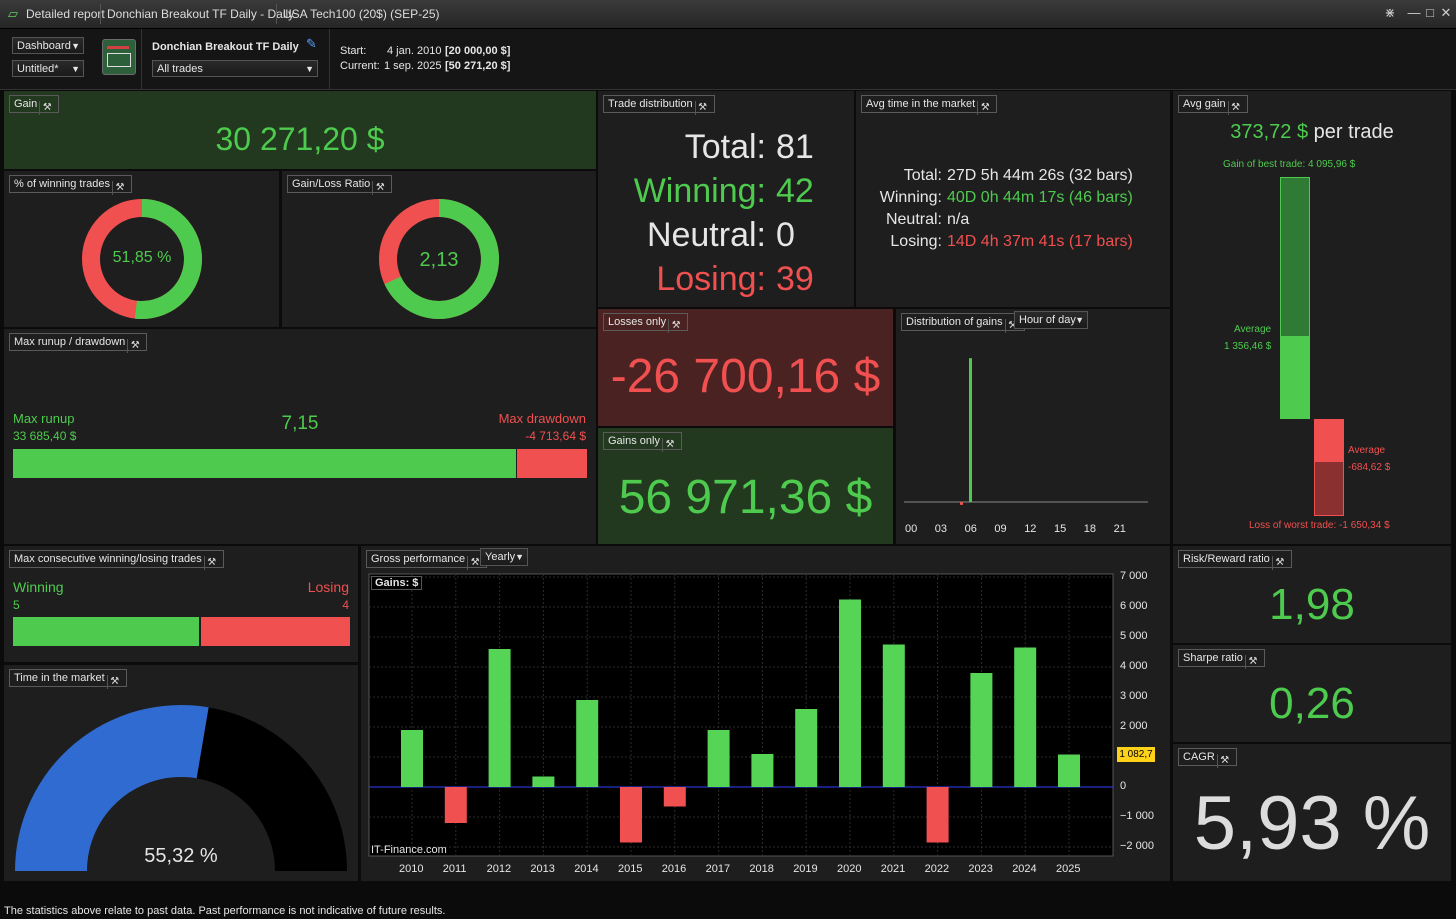 The image size is (1456, 919). Describe the element at coordinates (745, 497) in the screenshot. I see `gains-value: 56 971,36 $` at that location.